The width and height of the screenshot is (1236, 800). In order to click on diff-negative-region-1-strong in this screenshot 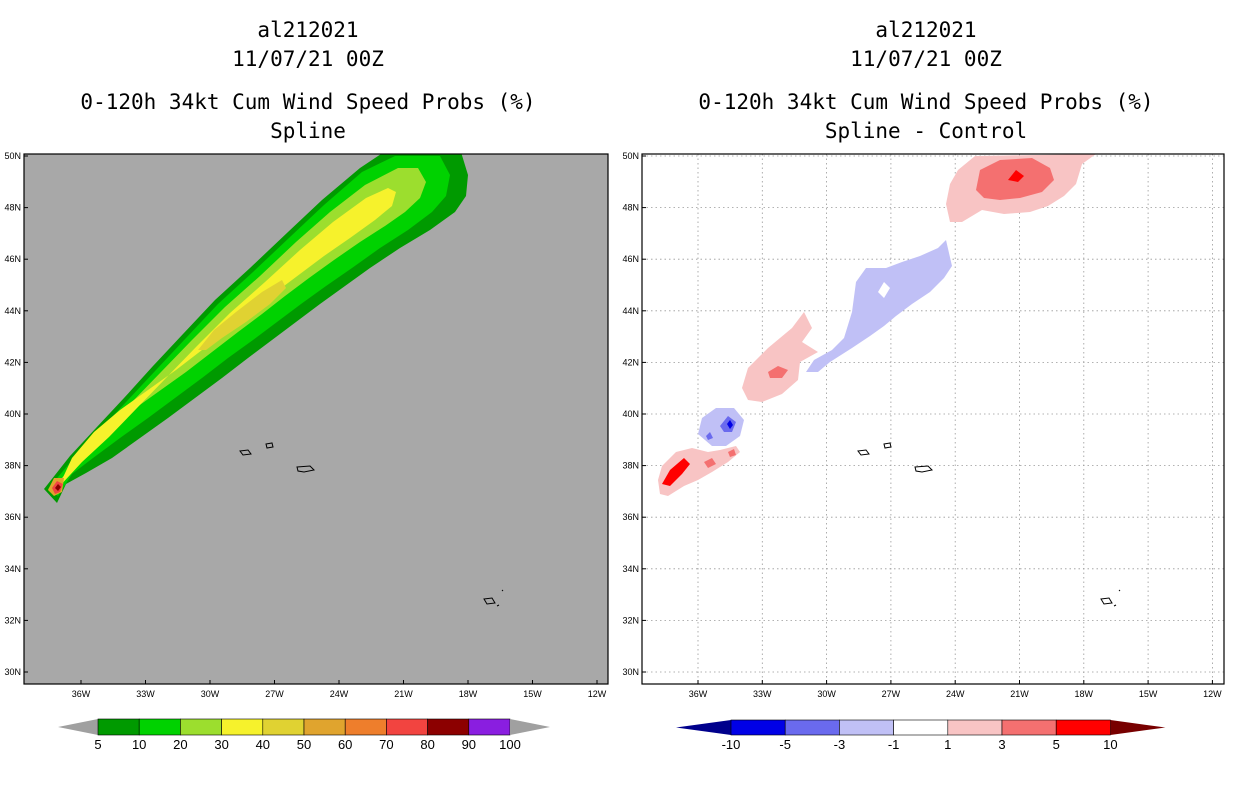, I will do `click(730, 424)`.